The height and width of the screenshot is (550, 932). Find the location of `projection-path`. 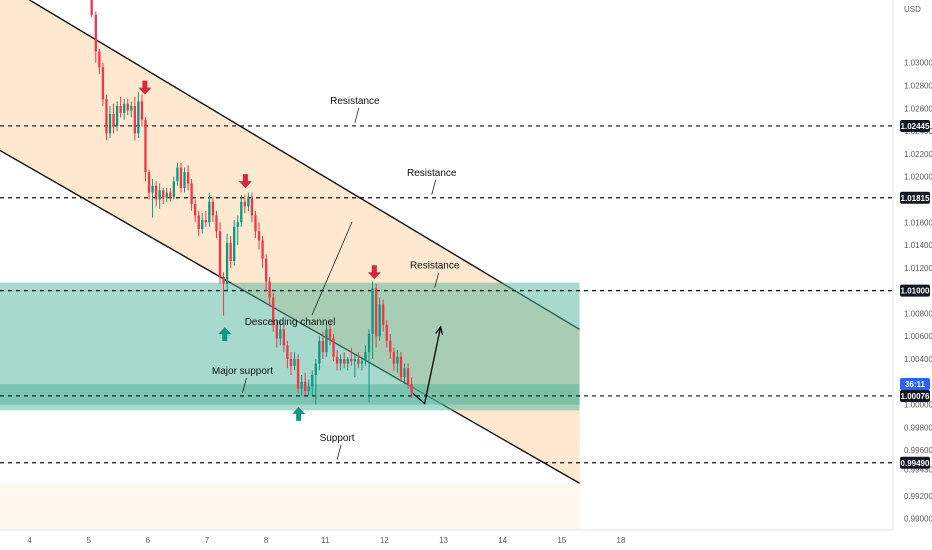

projection-path is located at coordinates (427, 365).